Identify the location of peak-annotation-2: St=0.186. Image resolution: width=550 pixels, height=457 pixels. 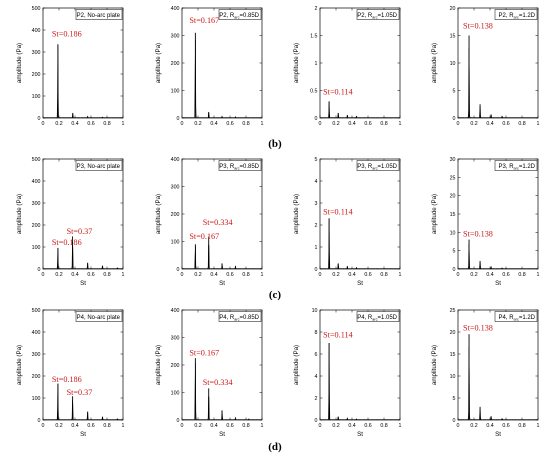
(67, 242).